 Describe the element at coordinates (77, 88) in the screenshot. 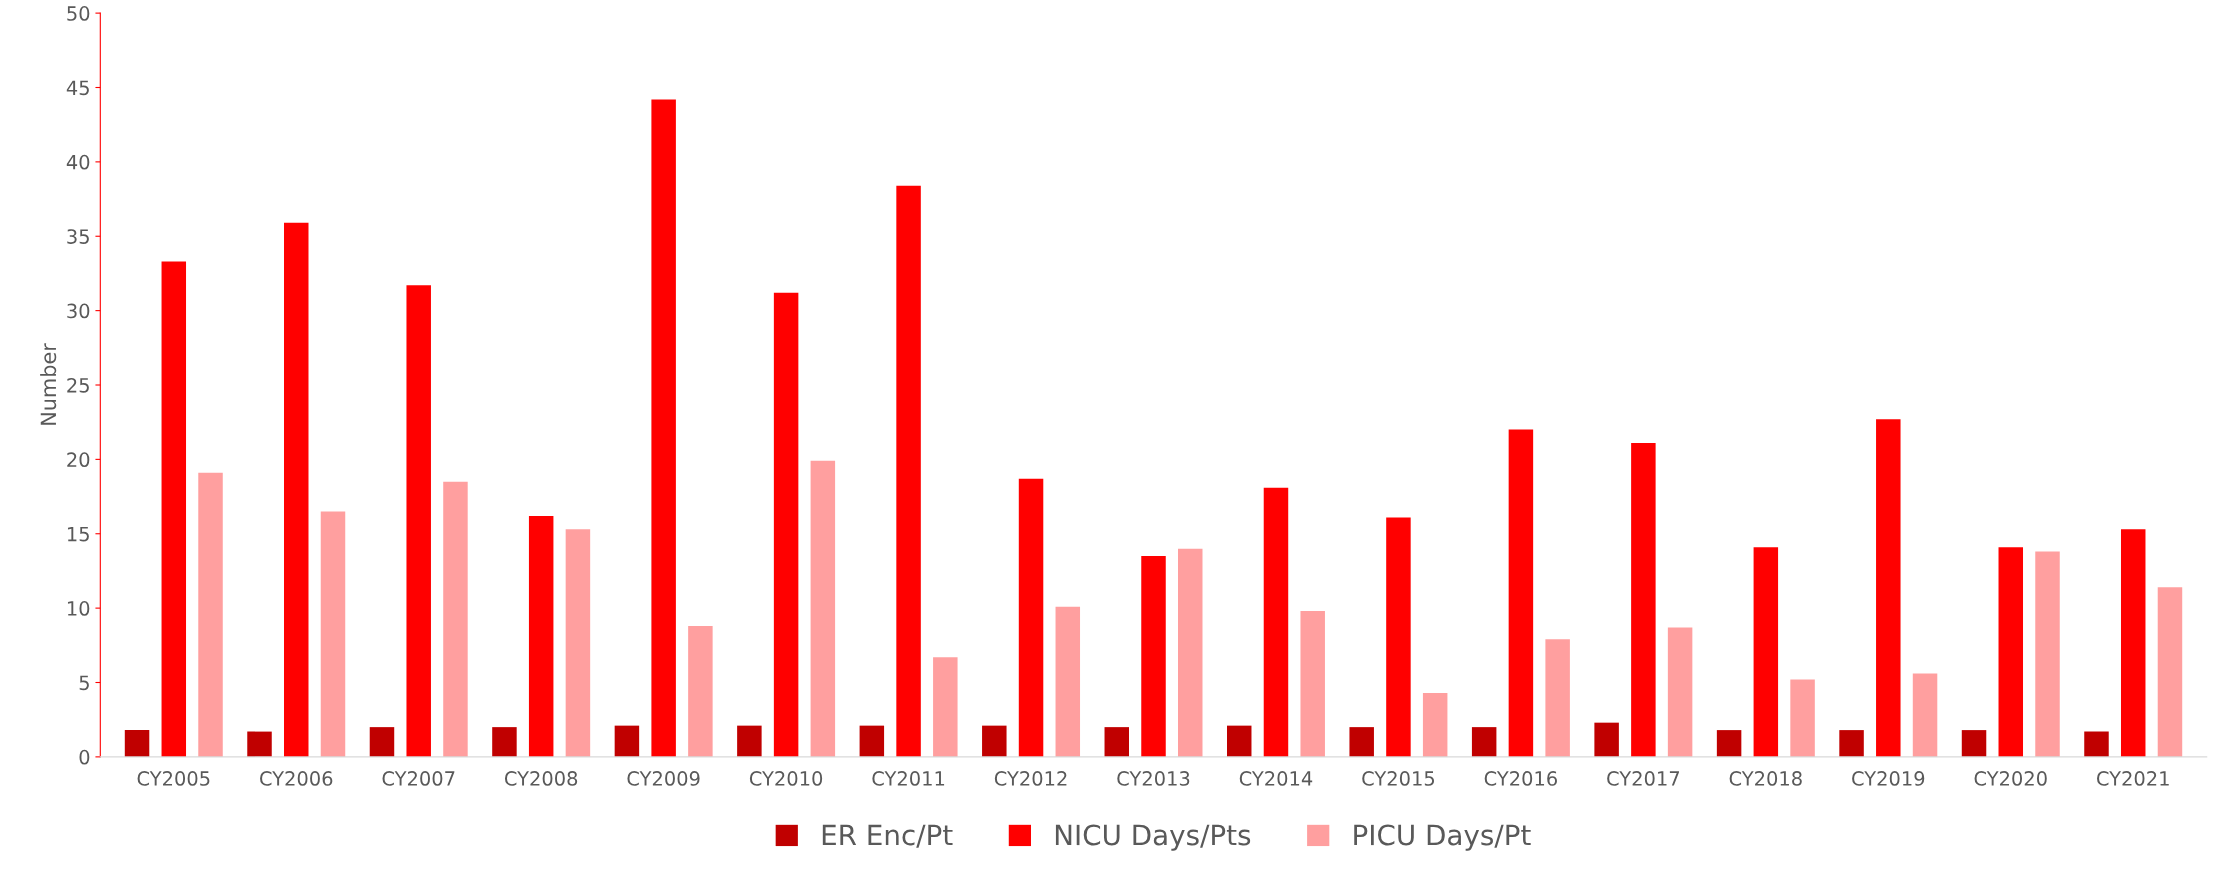

I see `y-tick-label: 45` at that location.